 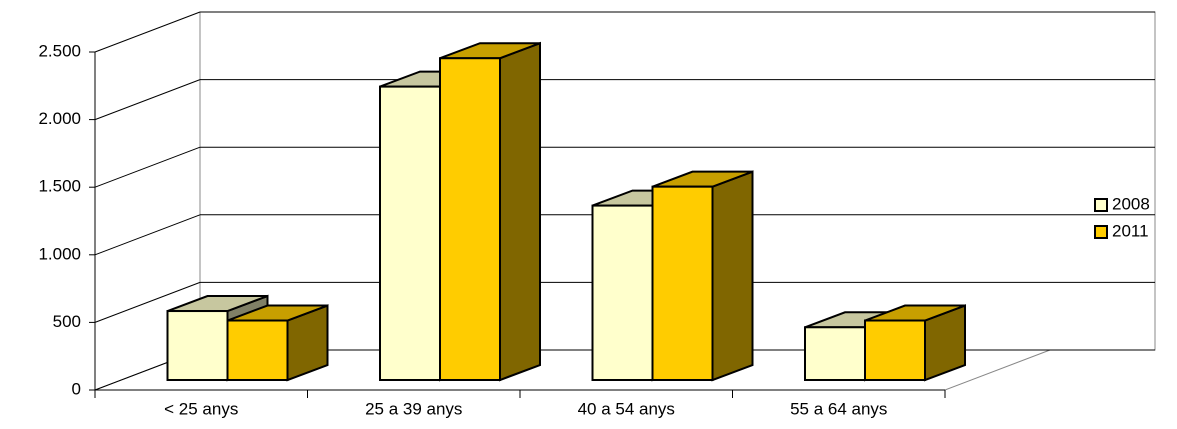 What do you see at coordinates (1131, 203) in the screenshot?
I see `legend-label: 2008` at bounding box center [1131, 203].